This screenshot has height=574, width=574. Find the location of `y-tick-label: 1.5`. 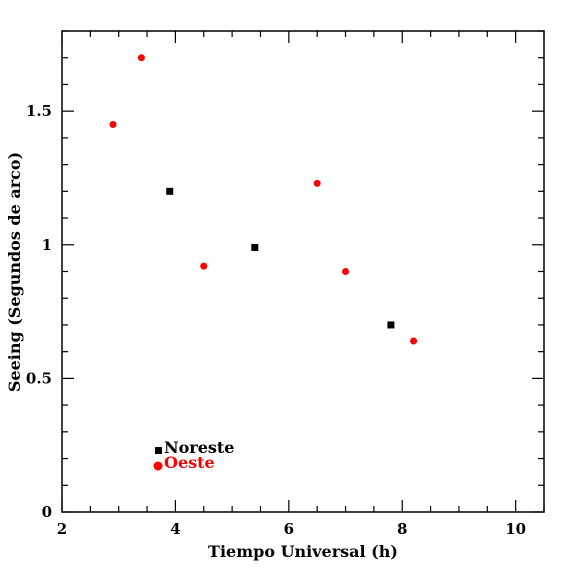

y-tick-label: 1.5 is located at coordinates (39, 111).